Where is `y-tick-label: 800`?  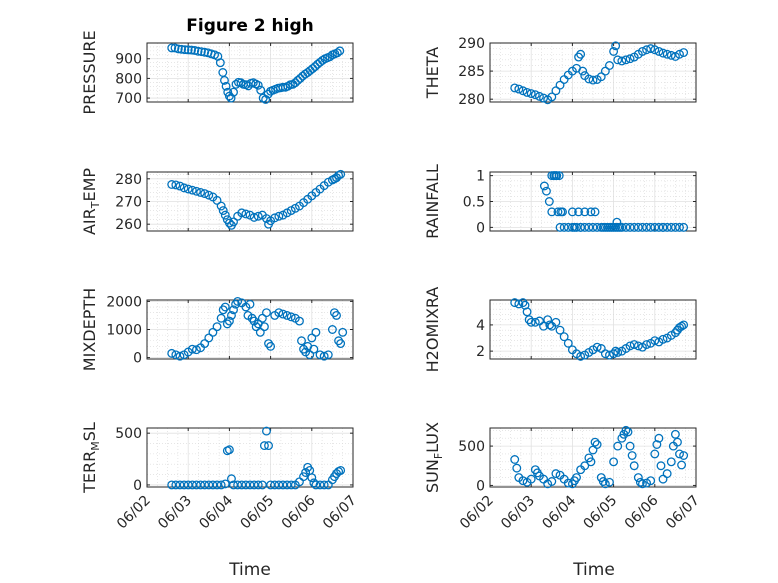
y-tick-label: 800 is located at coordinates (128, 79).